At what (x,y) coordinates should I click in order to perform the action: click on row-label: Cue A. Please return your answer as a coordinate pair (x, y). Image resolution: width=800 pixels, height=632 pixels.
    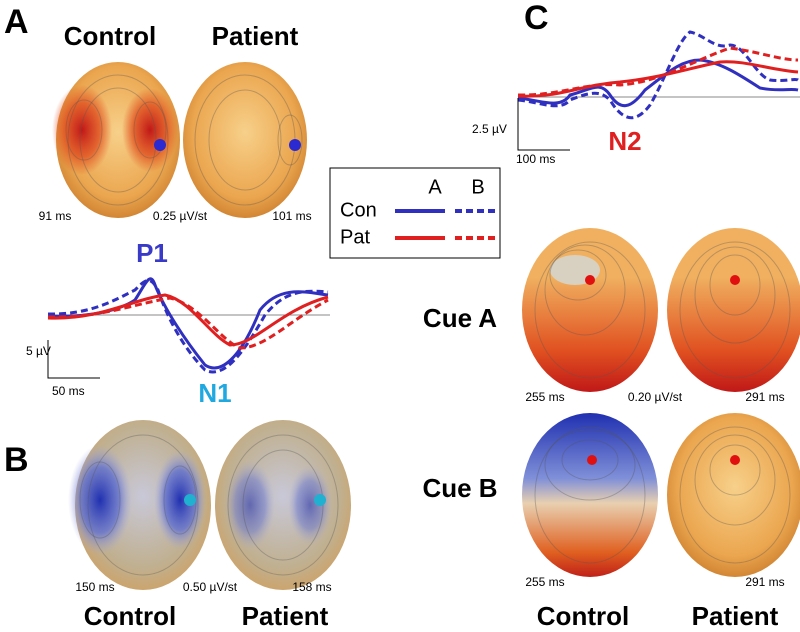
    Looking at the image, I should click on (460, 318).